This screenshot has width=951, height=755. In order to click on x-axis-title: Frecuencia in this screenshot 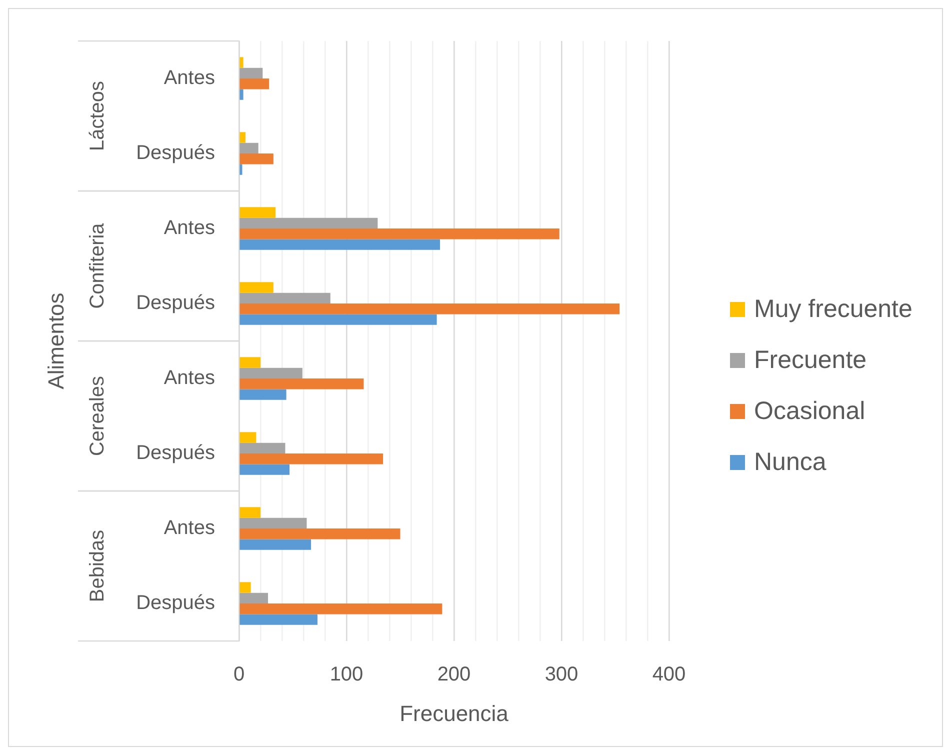, I will do `click(455, 713)`.